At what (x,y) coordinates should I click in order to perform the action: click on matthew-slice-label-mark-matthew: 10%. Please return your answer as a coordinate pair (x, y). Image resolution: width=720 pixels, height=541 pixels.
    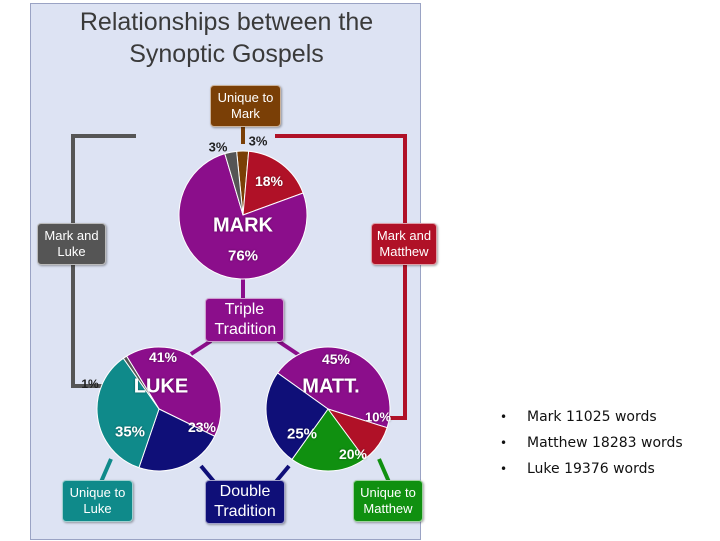
    Looking at the image, I should click on (378, 417).